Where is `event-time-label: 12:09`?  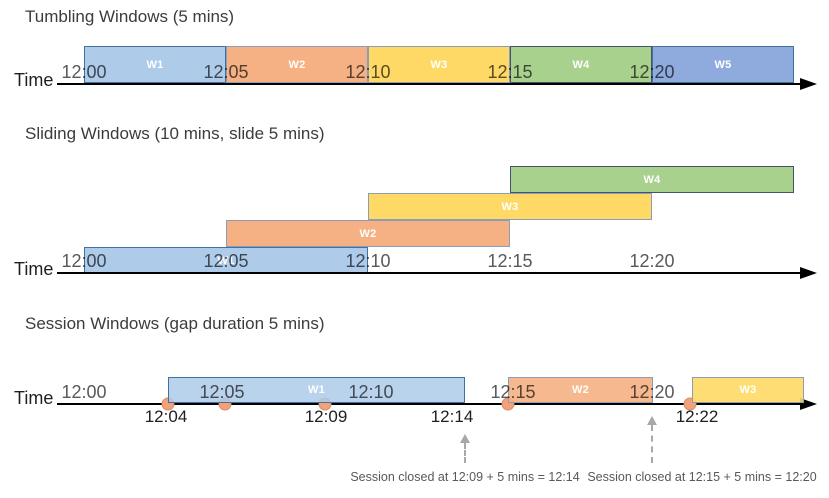
event-time-label: 12:09 is located at coordinates (326, 416).